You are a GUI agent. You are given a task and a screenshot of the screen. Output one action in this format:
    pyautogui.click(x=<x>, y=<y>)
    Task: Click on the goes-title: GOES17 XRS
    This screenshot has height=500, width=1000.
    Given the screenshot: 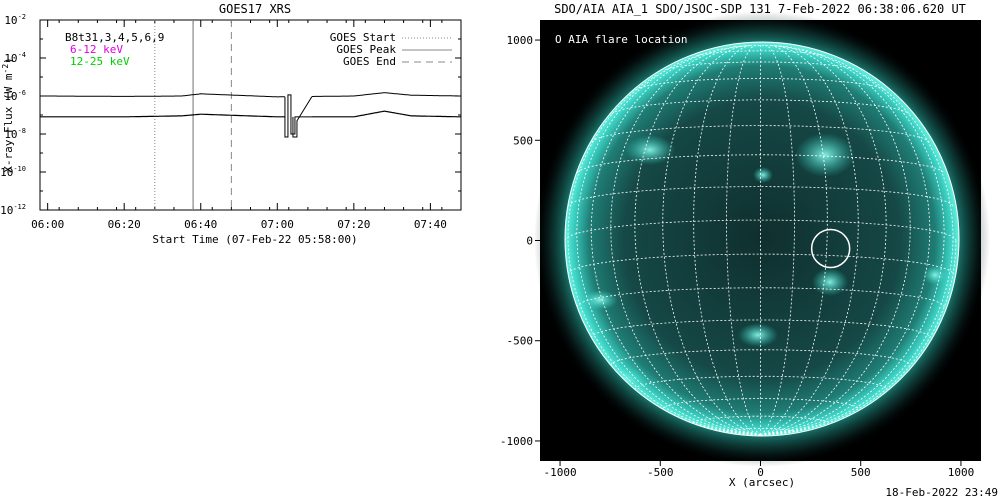 What is the action you would take?
    pyautogui.click(x=255, y=9)
    